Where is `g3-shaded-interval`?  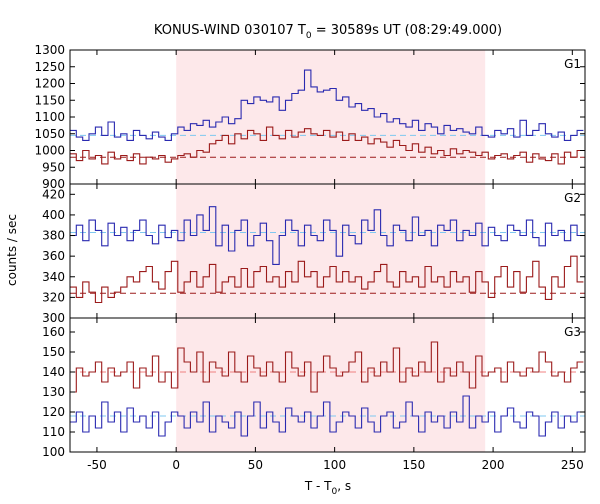 g3-shaded-interval is located at coordinates (331, 385).